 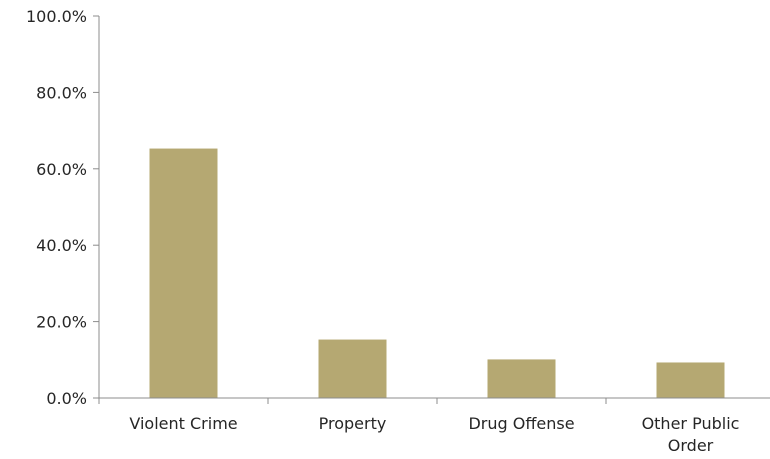 I want to click on y-tick-label: 80.0%, so click(x=61, y=92).